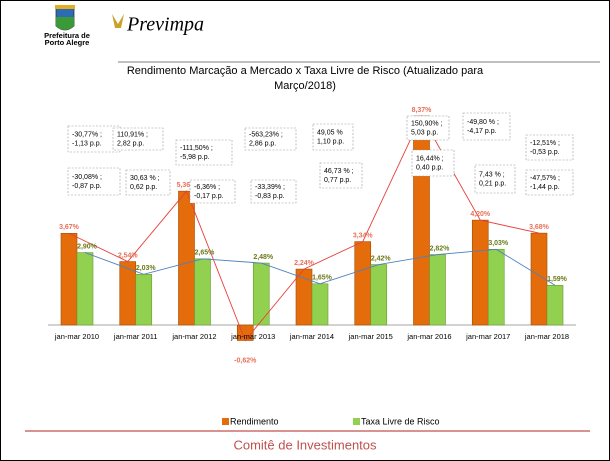 This screenshot has height=461, width=610. I want to click on annotation-text: 110,91% ;, so click(132, 134).